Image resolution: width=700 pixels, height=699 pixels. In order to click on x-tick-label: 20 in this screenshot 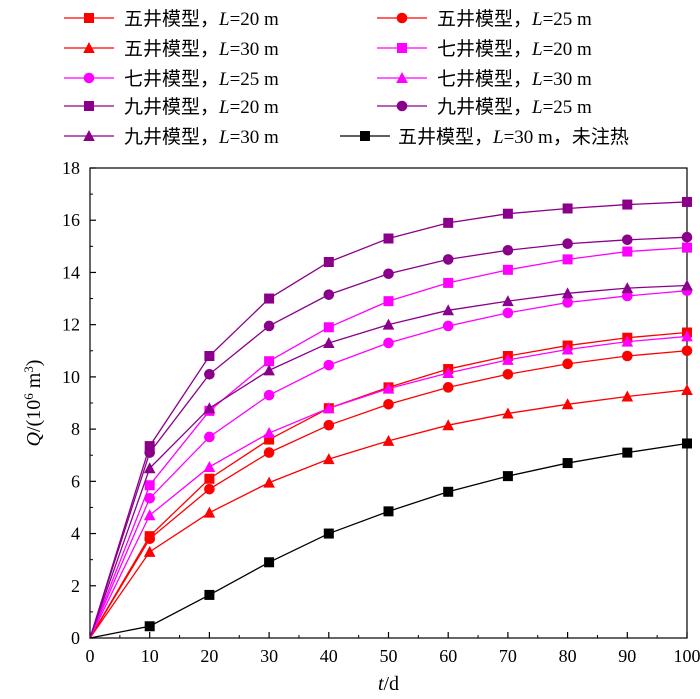, I will do `click(209, 656)`.